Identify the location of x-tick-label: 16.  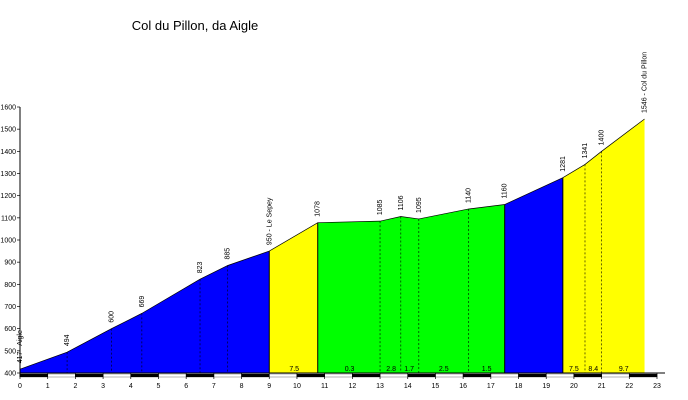
(463, 386).